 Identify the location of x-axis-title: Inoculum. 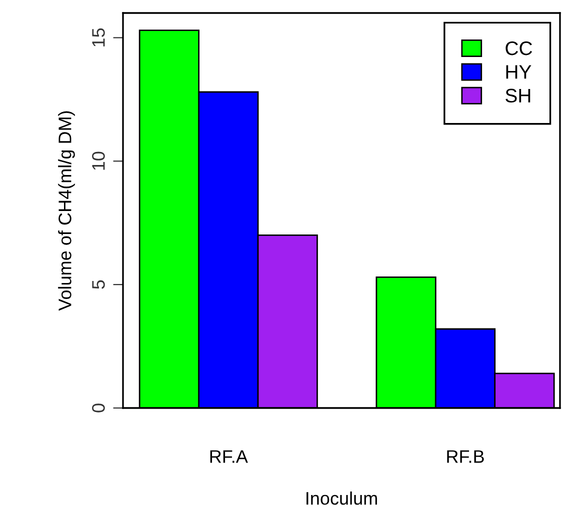
(341, 498).